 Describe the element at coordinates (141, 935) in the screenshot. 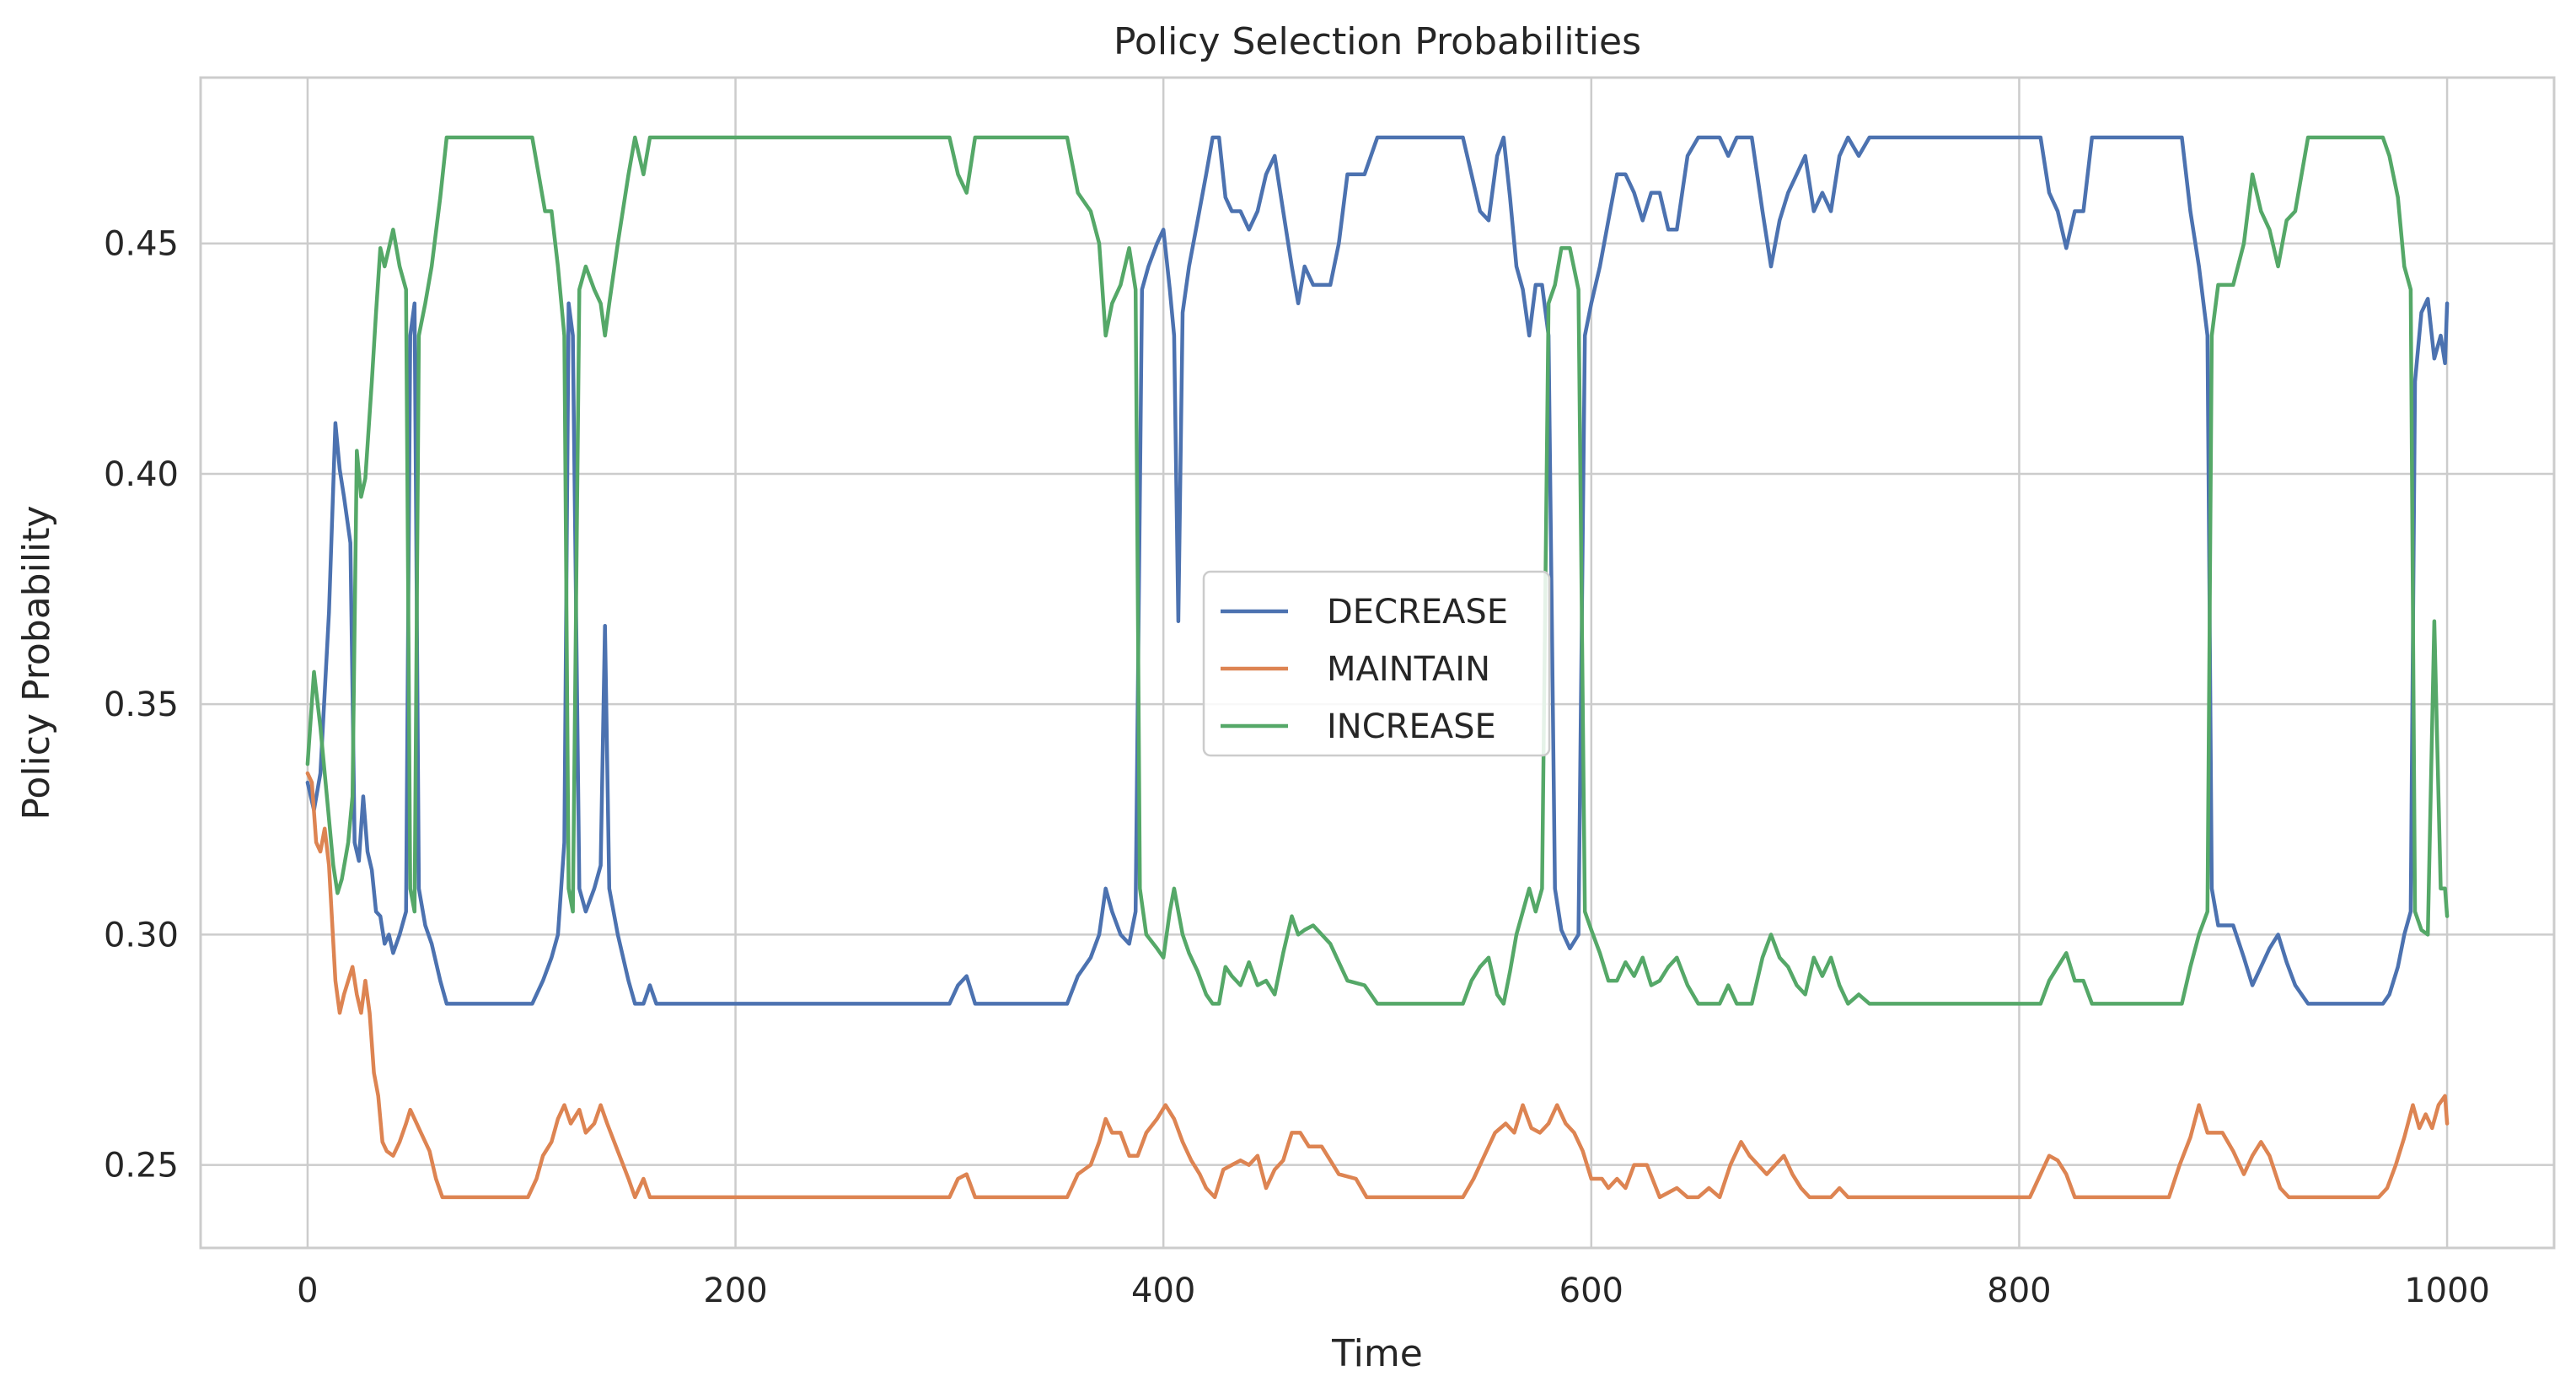

I see `y-tick-label: 0.30` at that location.